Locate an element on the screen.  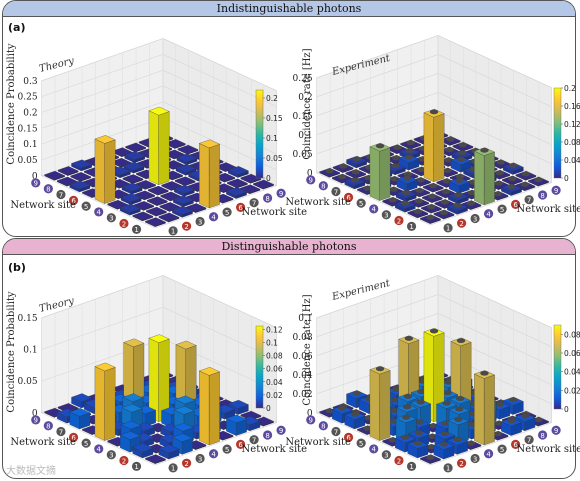
colorbar-tick-label: 0.16 is located at coordinates (572, 106).